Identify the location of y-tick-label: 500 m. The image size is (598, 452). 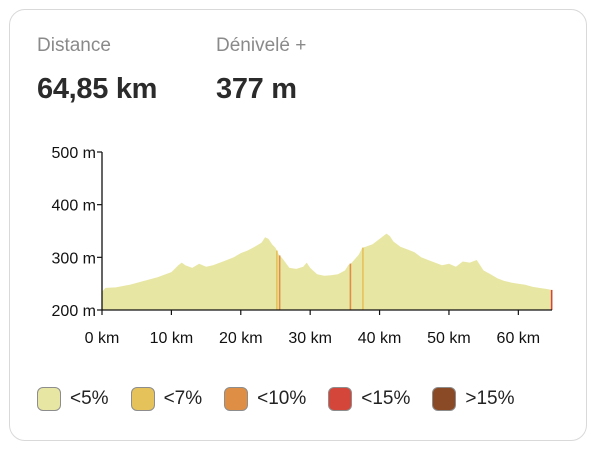
(74, 153).